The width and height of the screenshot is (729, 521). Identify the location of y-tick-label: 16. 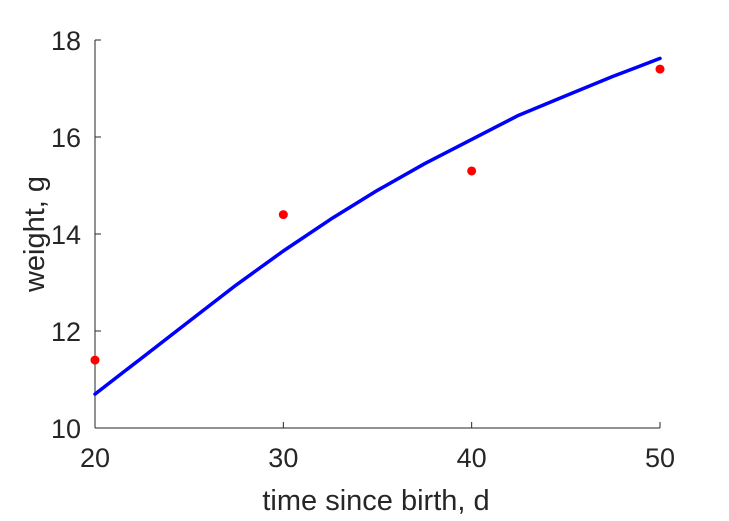
(66, 138).